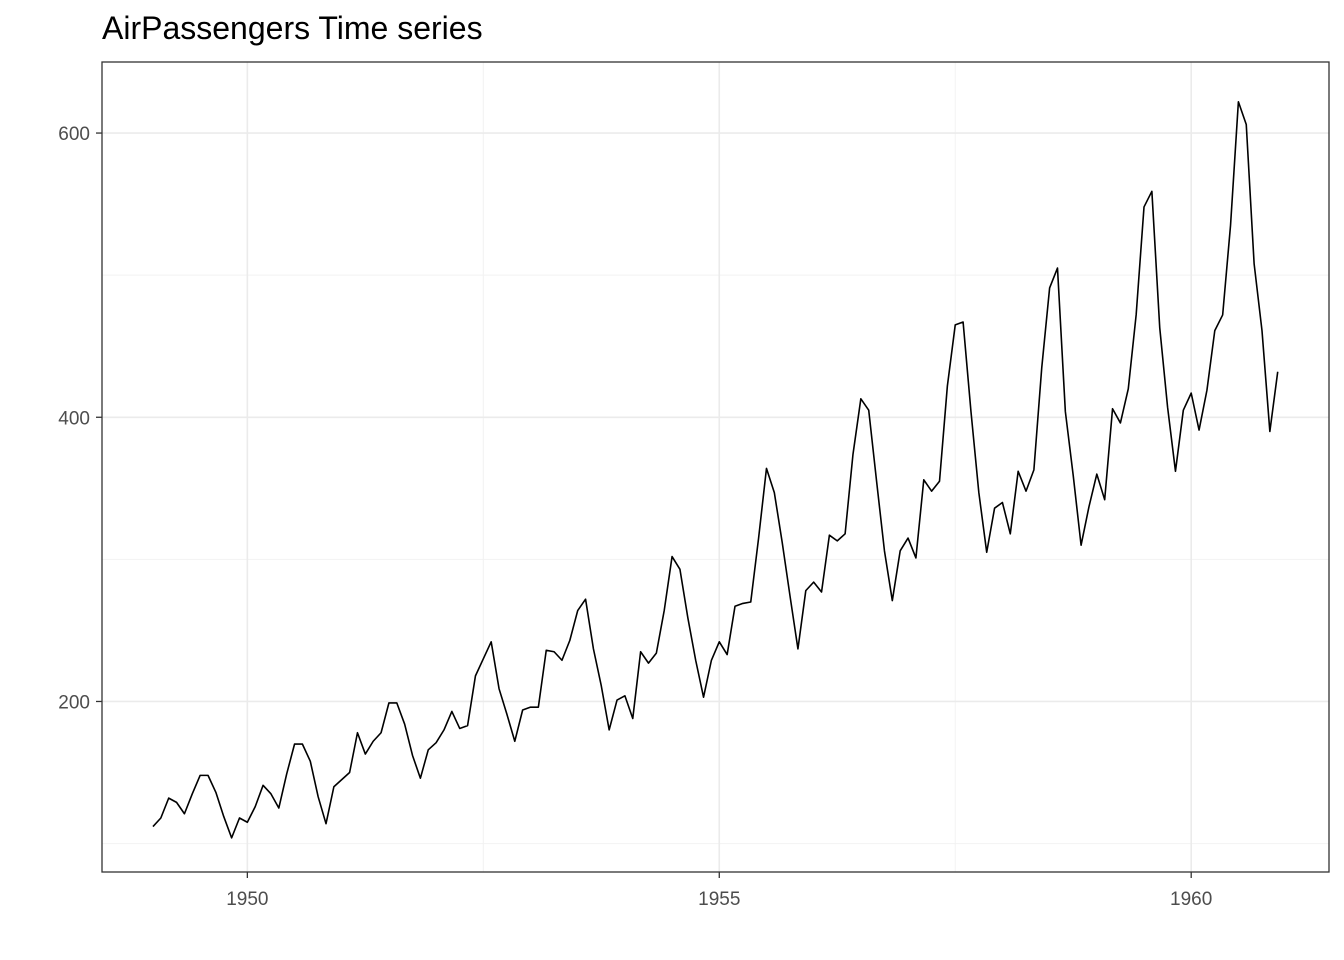 This screenshot has height=960, width=1344. I want to click on x-tick-label: 1955, so click(719, 899).